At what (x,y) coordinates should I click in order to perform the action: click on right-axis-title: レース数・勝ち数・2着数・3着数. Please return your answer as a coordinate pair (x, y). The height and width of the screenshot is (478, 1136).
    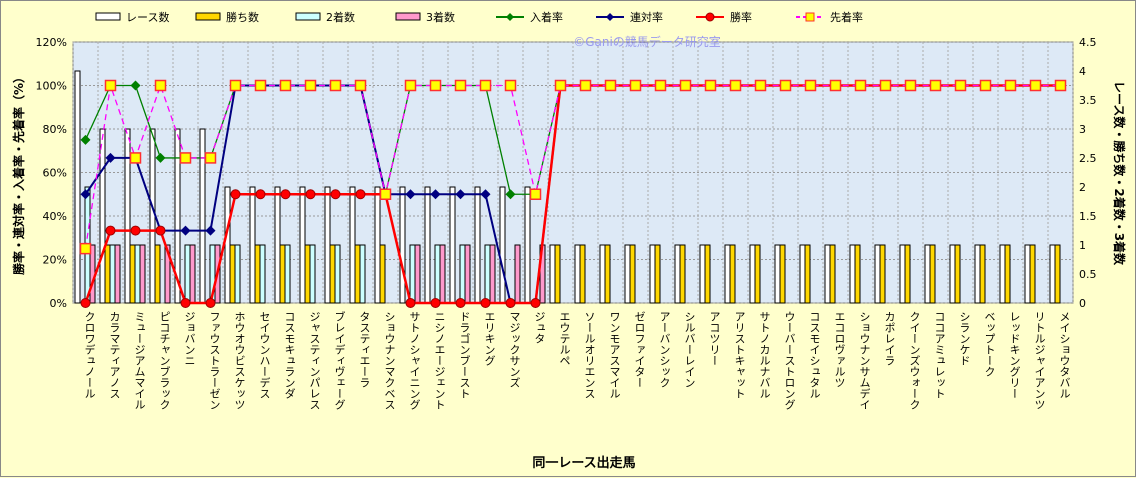
    Looking at the image, I should click on (1119, 173).